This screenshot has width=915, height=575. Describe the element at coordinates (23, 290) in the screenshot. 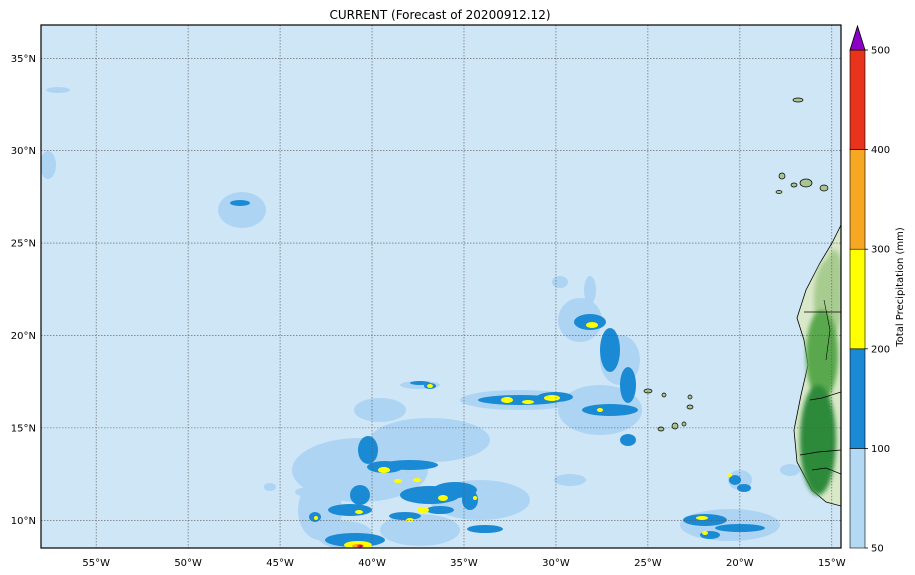

I see `latitude-labels: 10°N 15°N 20°N 25°N 30°N 35°N` at that location.